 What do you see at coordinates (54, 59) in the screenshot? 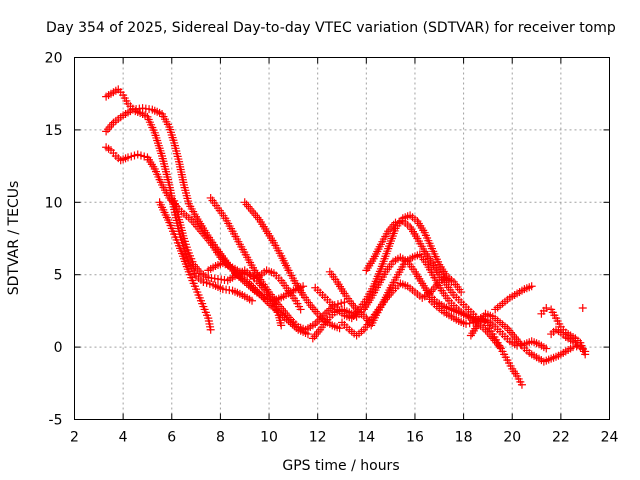
I see `y-tick-label: 20` at bounding box center [54, 59].